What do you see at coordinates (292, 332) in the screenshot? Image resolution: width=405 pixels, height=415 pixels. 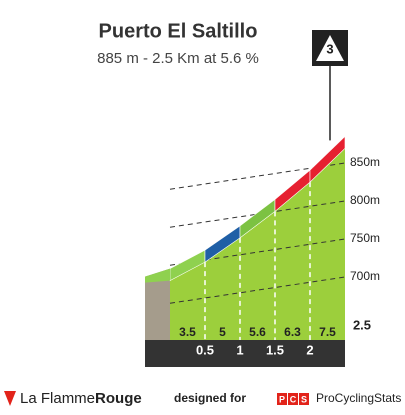 I see `gradient-label: 6.3` at bounding box center [292, 332].